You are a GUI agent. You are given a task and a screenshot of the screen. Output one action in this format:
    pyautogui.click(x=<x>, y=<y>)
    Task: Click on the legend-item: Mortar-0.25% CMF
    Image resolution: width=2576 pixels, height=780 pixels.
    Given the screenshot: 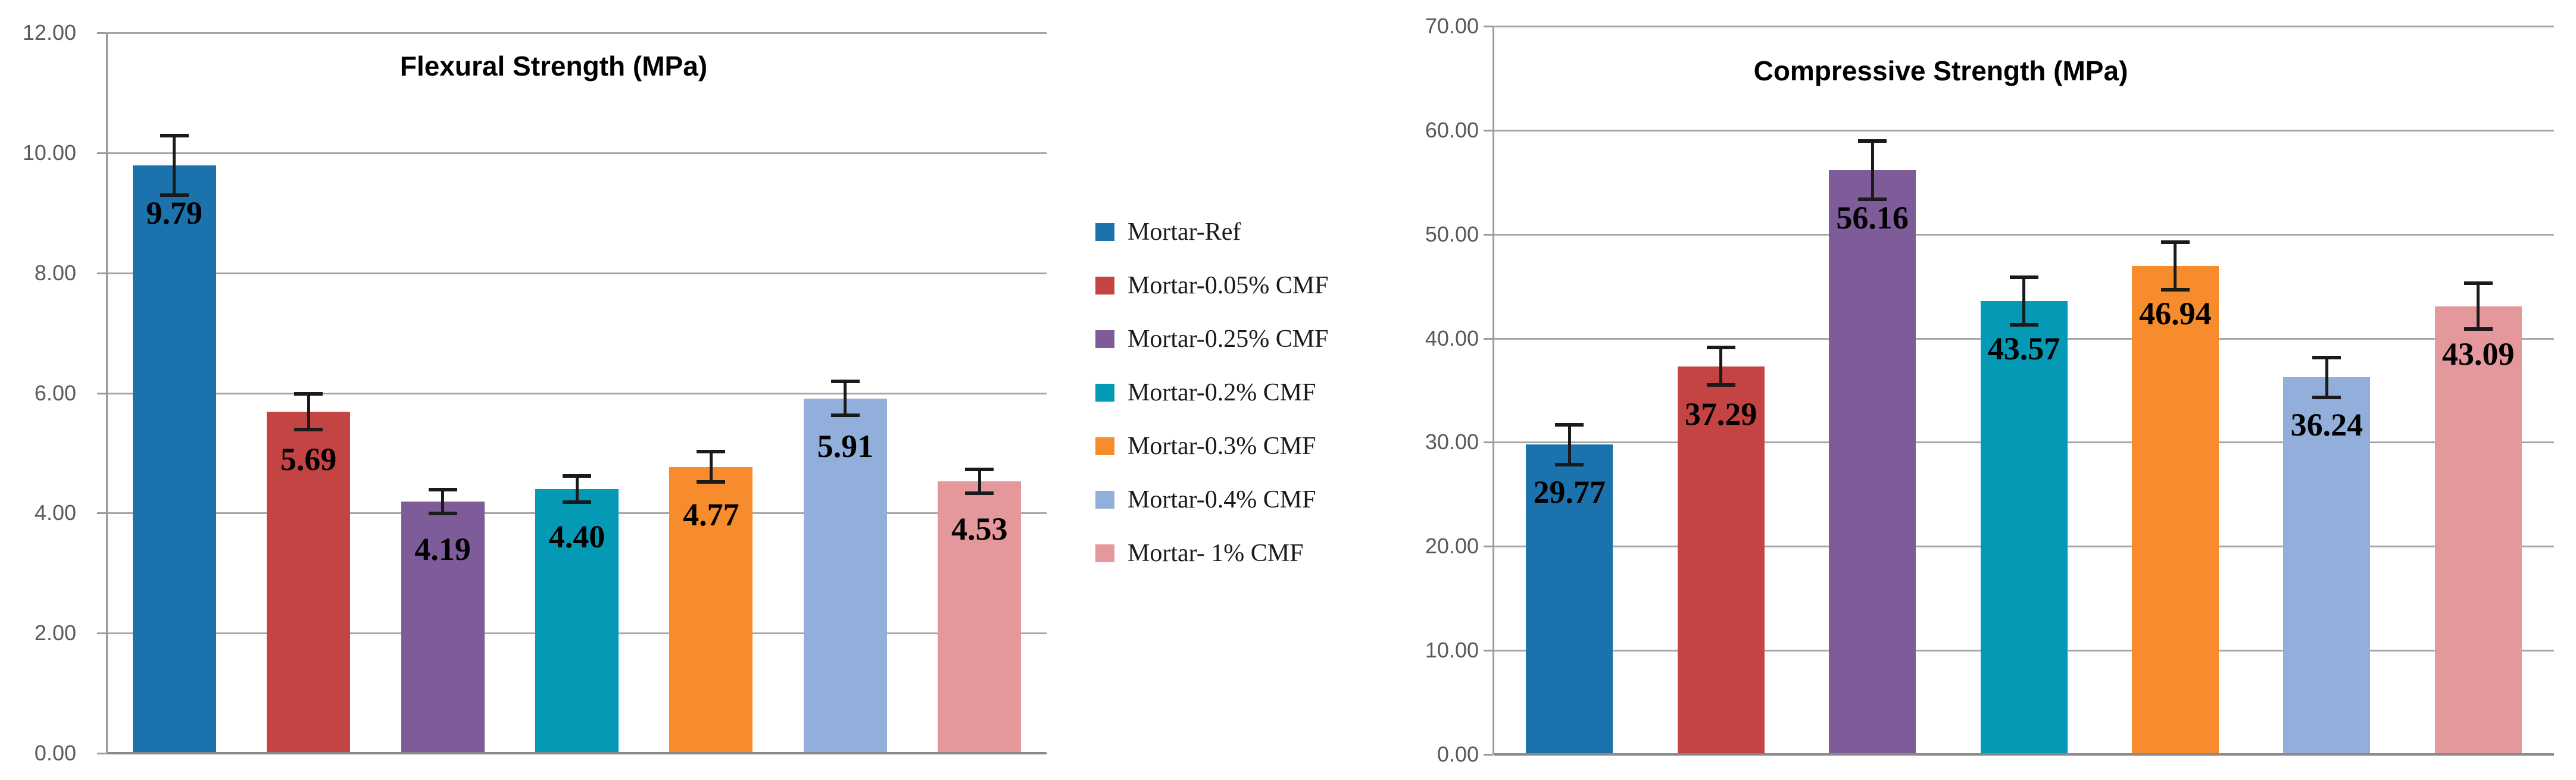 What is the action you would take?
    pyautogui.click(x=1211, y=339)
    